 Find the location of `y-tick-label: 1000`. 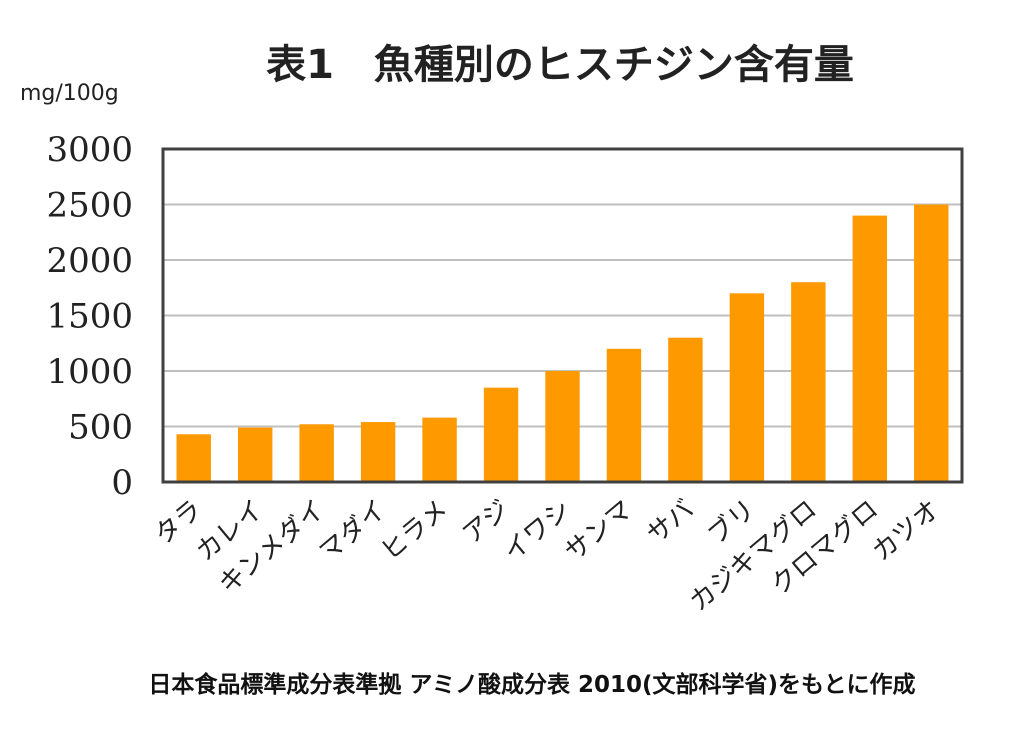

y-tick-label: 1000 is located at coordinates (89, 372).